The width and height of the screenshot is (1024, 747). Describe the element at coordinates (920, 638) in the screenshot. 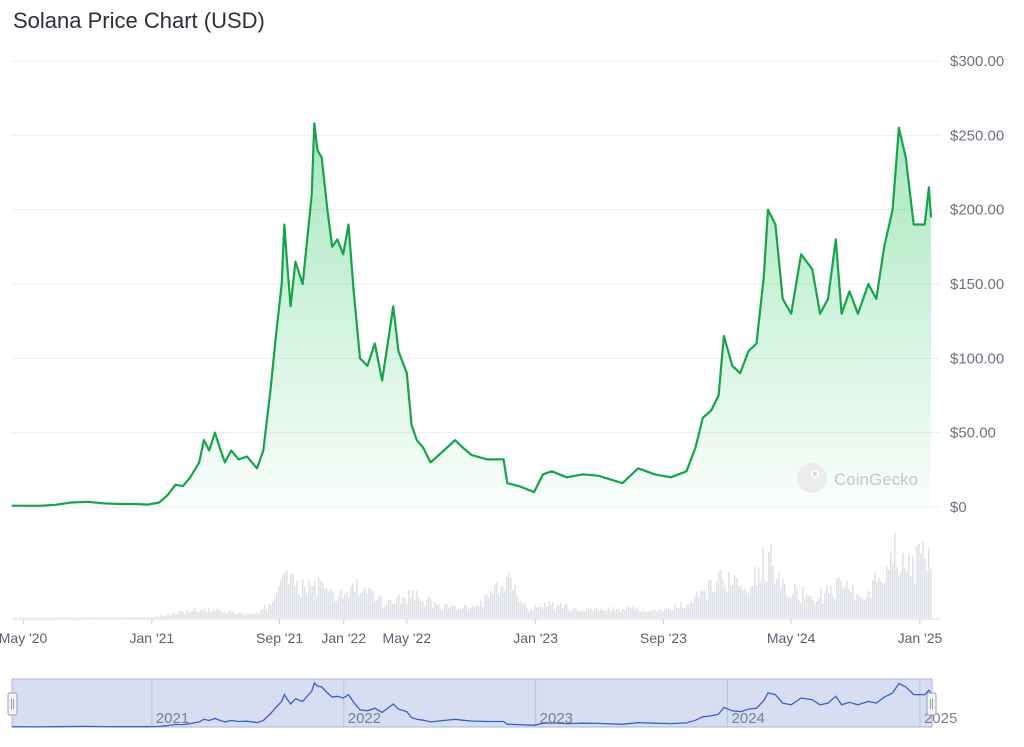

I see `x-tick-label: Jan '25` at that location.